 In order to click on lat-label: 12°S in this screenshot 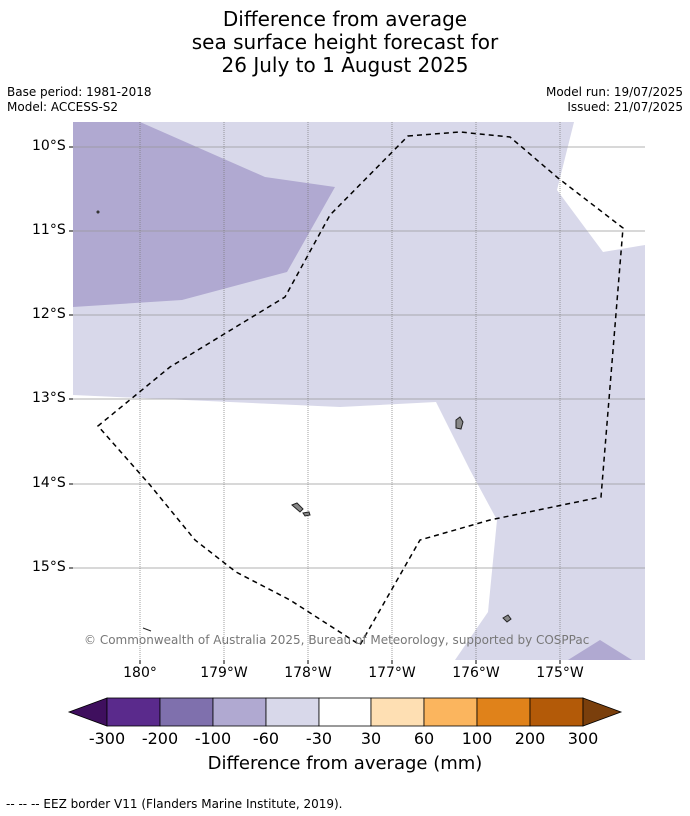, I will do `click(49, 314)`.